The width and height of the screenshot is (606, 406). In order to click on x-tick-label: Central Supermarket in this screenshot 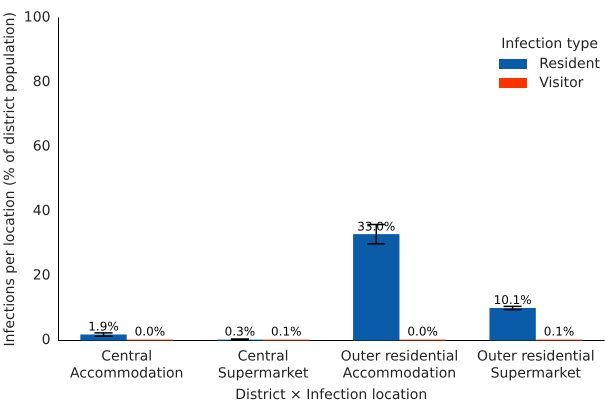, I will do `click(263, 365)`.